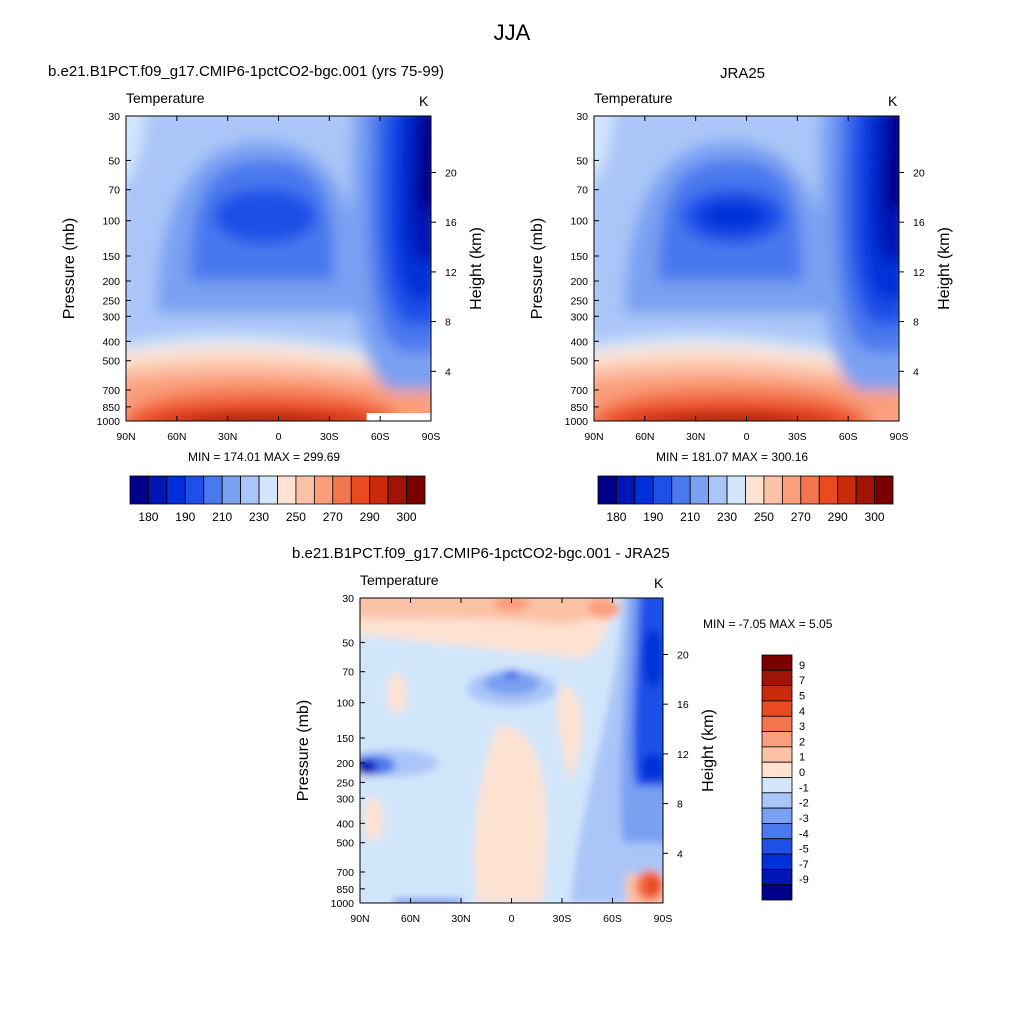  I want to click on page-title: JJA, so click(512, 32).